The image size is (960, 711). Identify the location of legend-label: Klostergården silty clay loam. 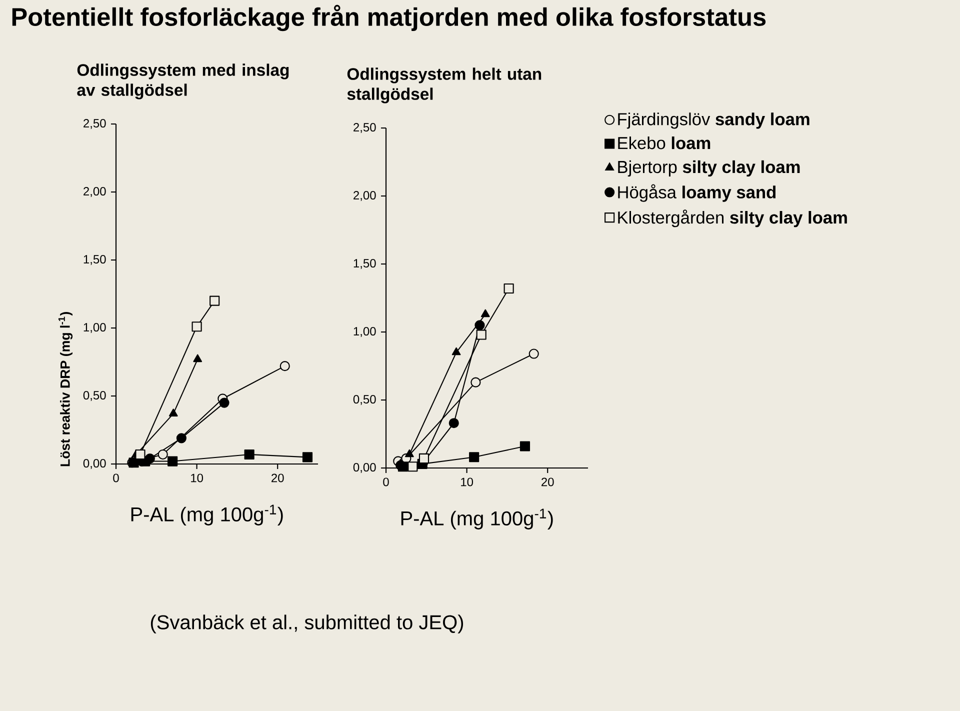
(732, 219).